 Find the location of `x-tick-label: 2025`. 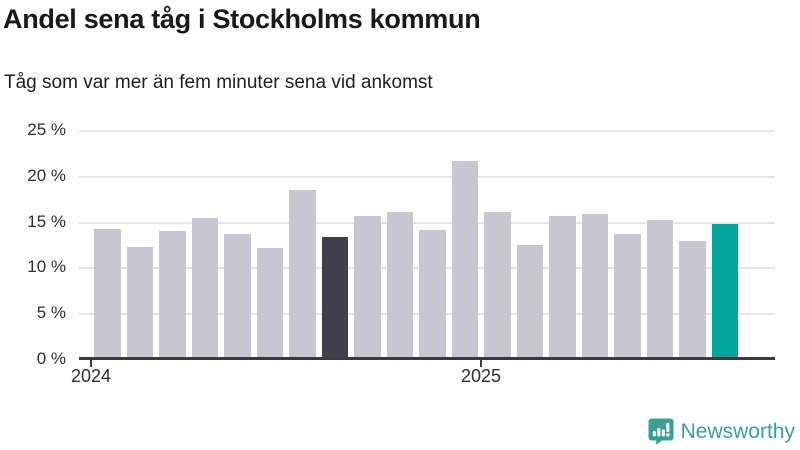

x-tick-label: 2025 is located at coordinates (481, 376).